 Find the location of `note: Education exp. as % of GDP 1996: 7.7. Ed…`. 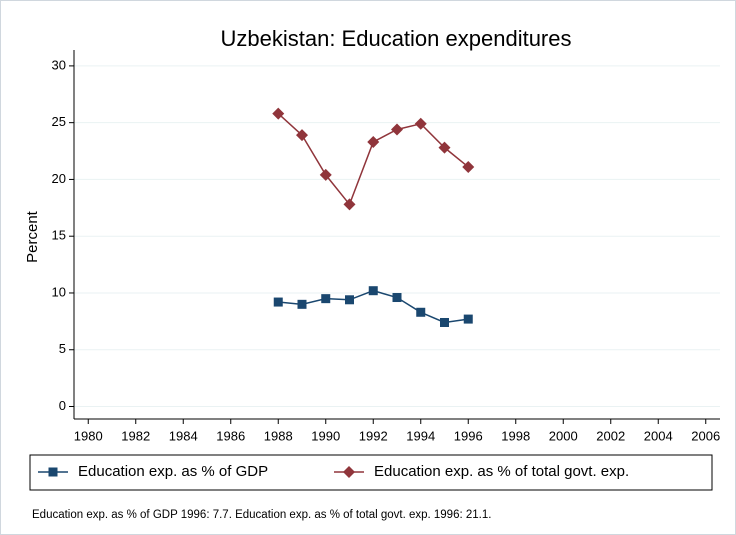

note: Education exp. as % of GDP 1996: 7.7. Ed… is located at coordinates (261, 515).